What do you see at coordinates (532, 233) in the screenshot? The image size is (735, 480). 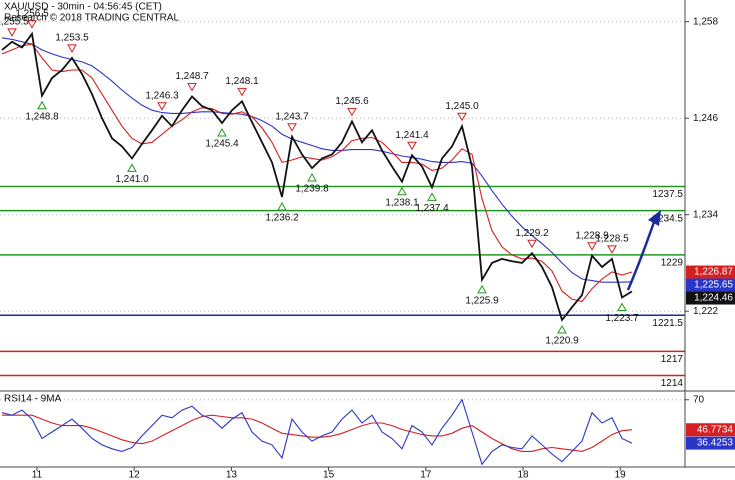 I see `high-label: 1,229.2` at bounding box center [532, 233].